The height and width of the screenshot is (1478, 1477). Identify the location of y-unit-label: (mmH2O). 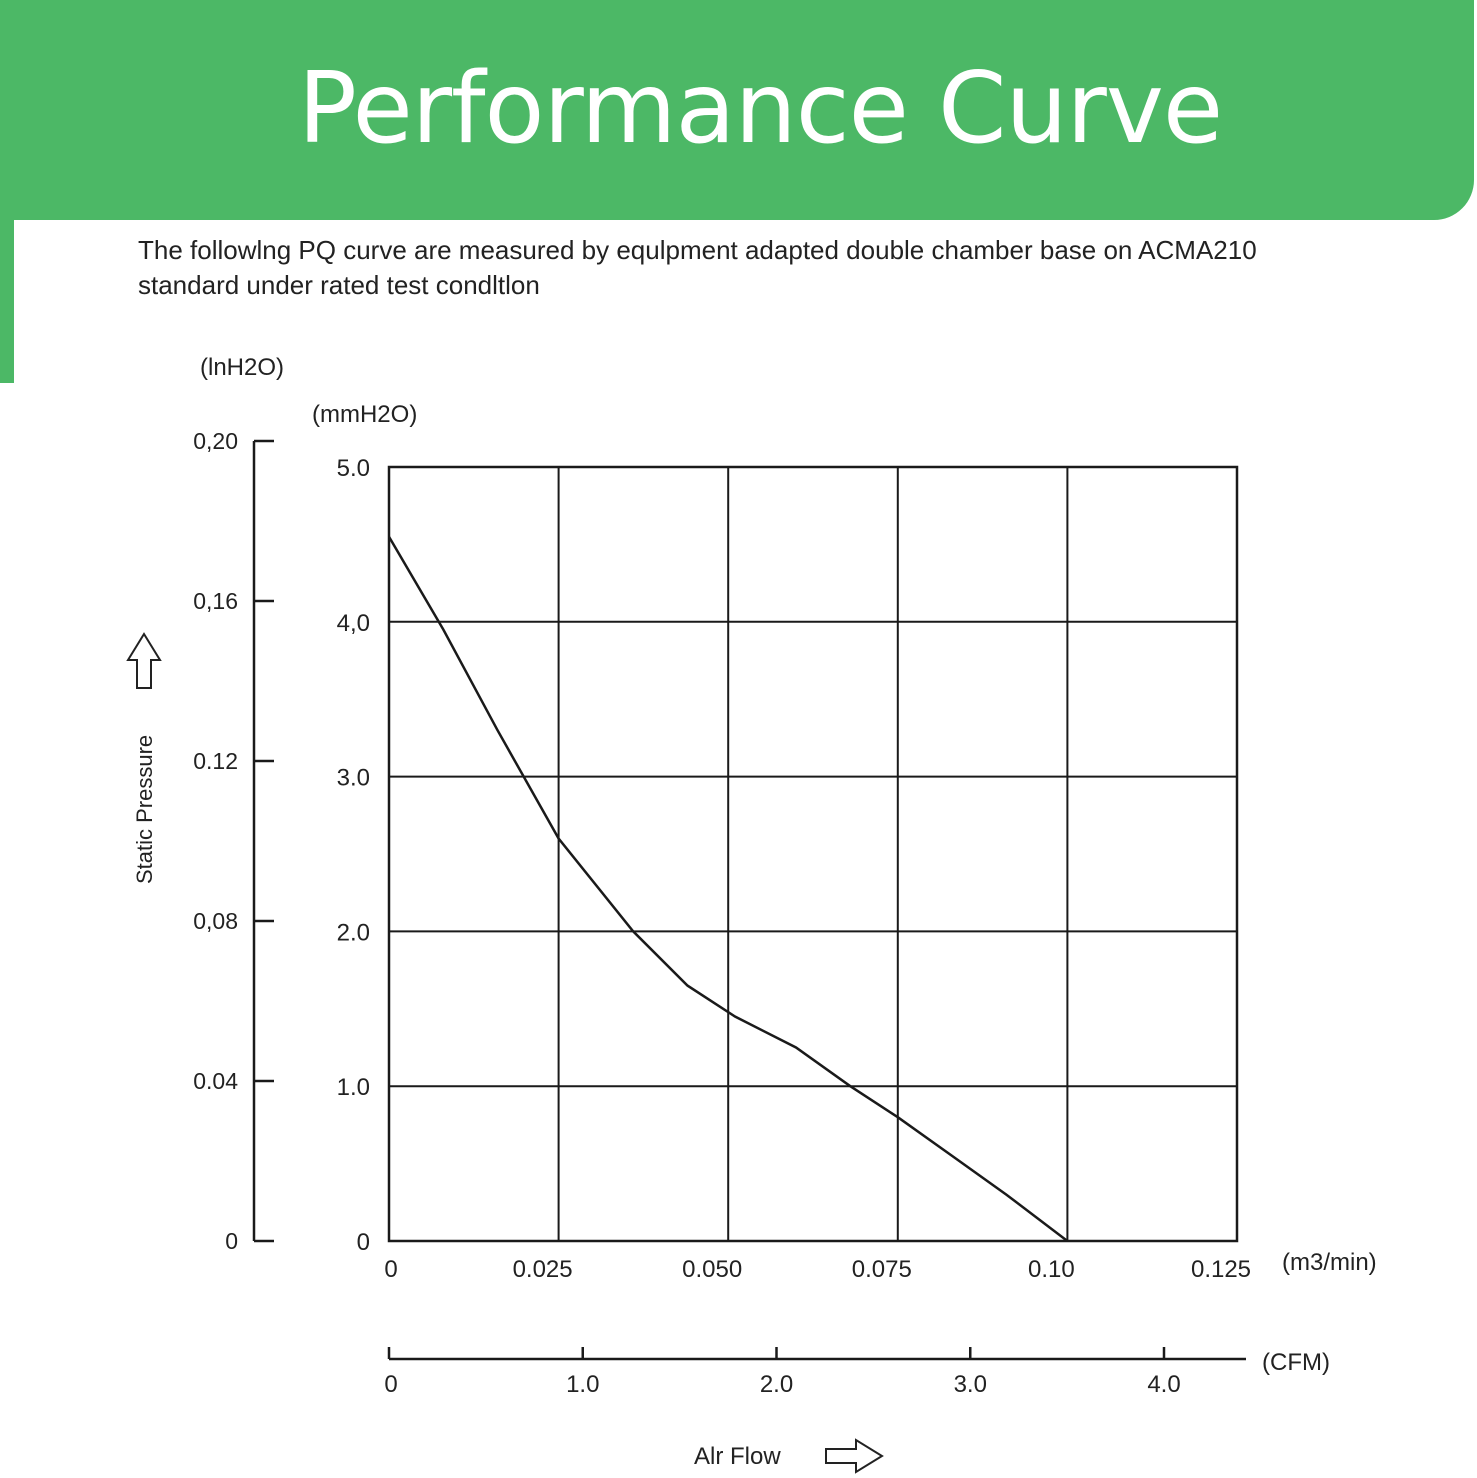
(364, 414).